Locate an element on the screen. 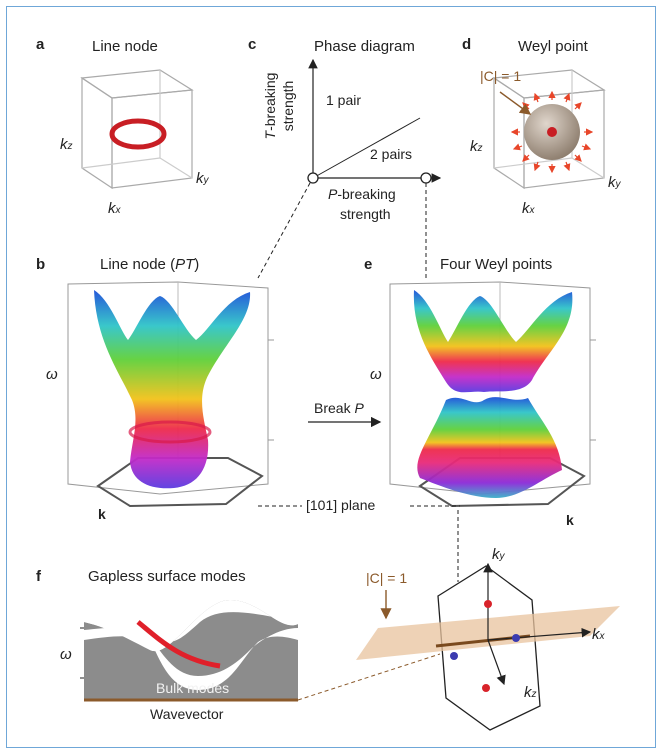 The image size is (664, 756). panel-d-title: Weyl point is located at coordinates (553, 46).